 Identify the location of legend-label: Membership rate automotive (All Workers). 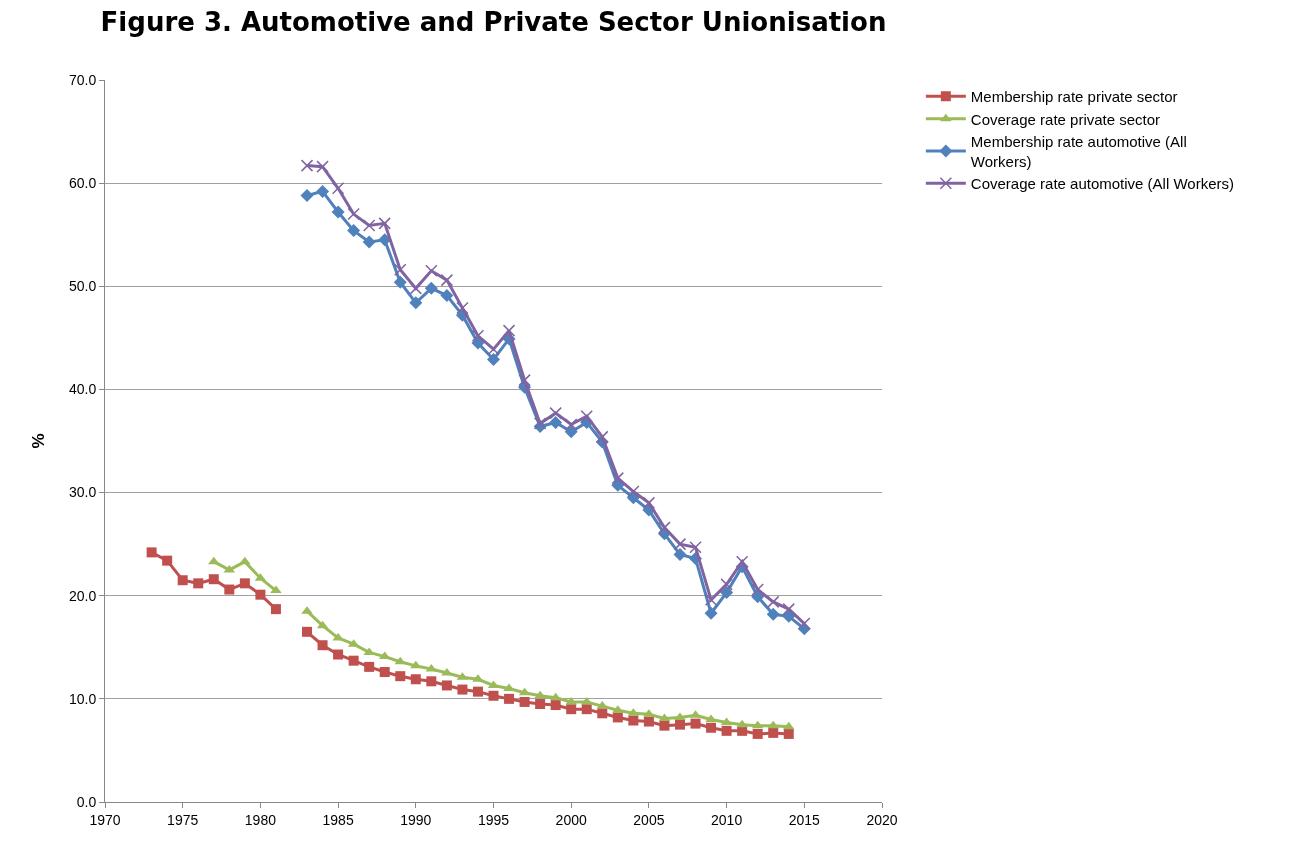
(1078, 151).